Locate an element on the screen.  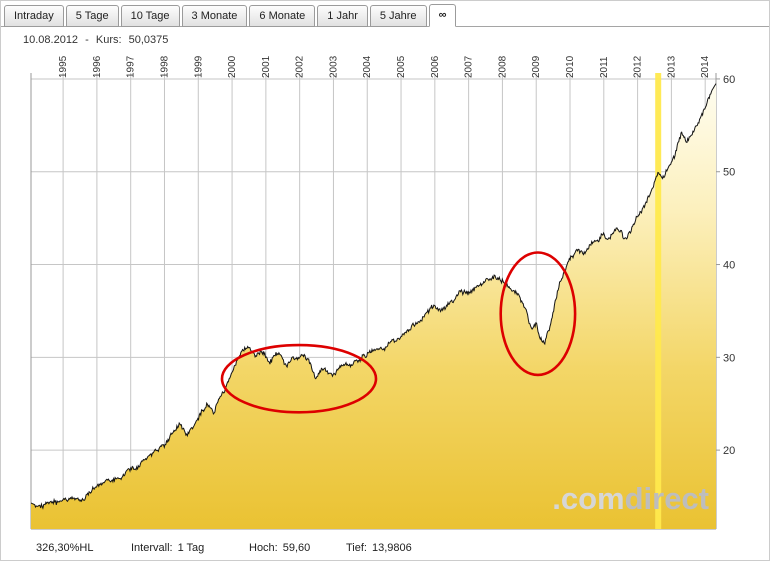
quote-date: 10.08.2012 is located at coordinates (51, 40).